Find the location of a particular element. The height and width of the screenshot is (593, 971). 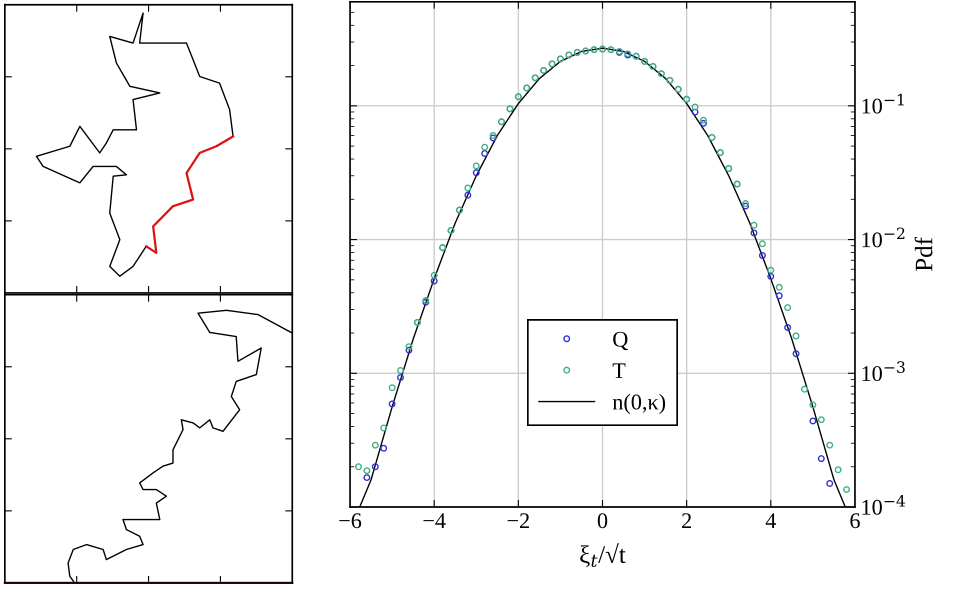

x-axis-title: ξ$_{t}$/√t is located at coordinates (603, 555).